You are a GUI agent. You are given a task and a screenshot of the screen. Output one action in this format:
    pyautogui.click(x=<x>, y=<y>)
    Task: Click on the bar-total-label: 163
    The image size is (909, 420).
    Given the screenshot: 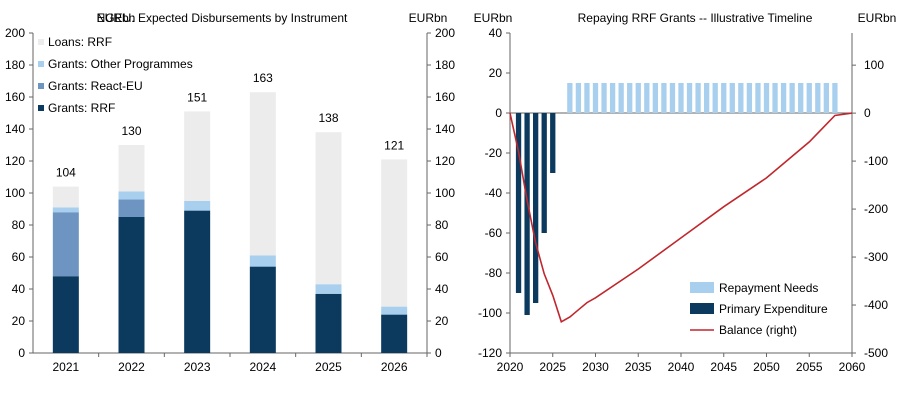 What is the action you would take?
    pyautogui.click(x=263, y=78)
    